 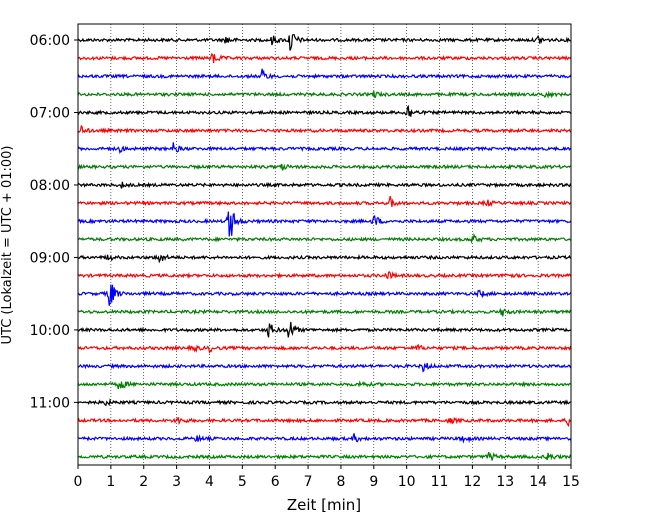 What do you see at coordinates (340, 482) in the screenshot?
I see `x-tick-label: 8` at bounding box center [340, 482].